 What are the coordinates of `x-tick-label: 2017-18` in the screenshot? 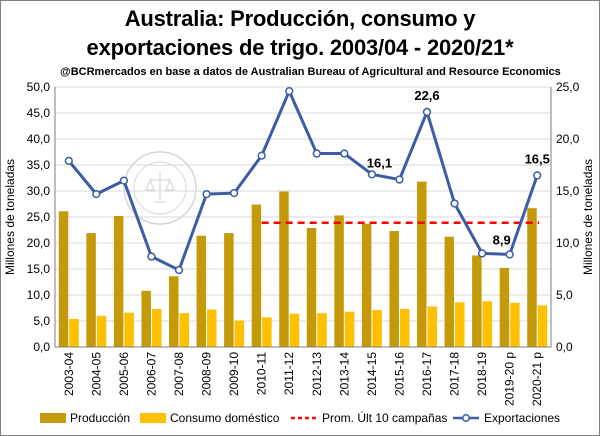 It's located at (455, 374).